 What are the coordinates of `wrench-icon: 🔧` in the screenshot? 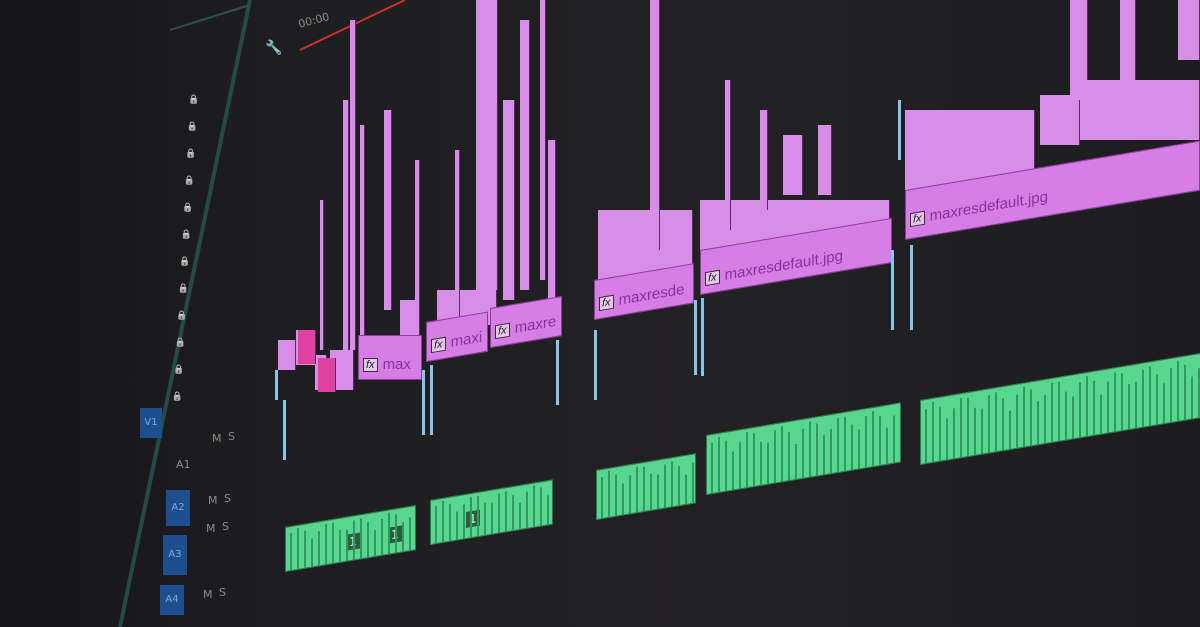 It's located at (274, 48).